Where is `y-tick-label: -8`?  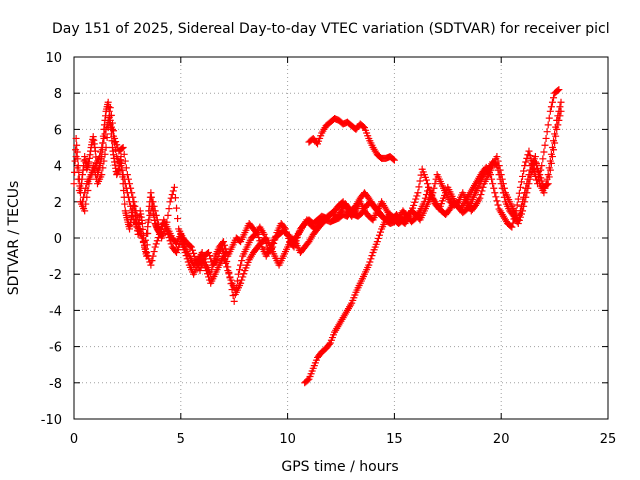 y-tick-label: -8 is located at coordinates (55, 384).